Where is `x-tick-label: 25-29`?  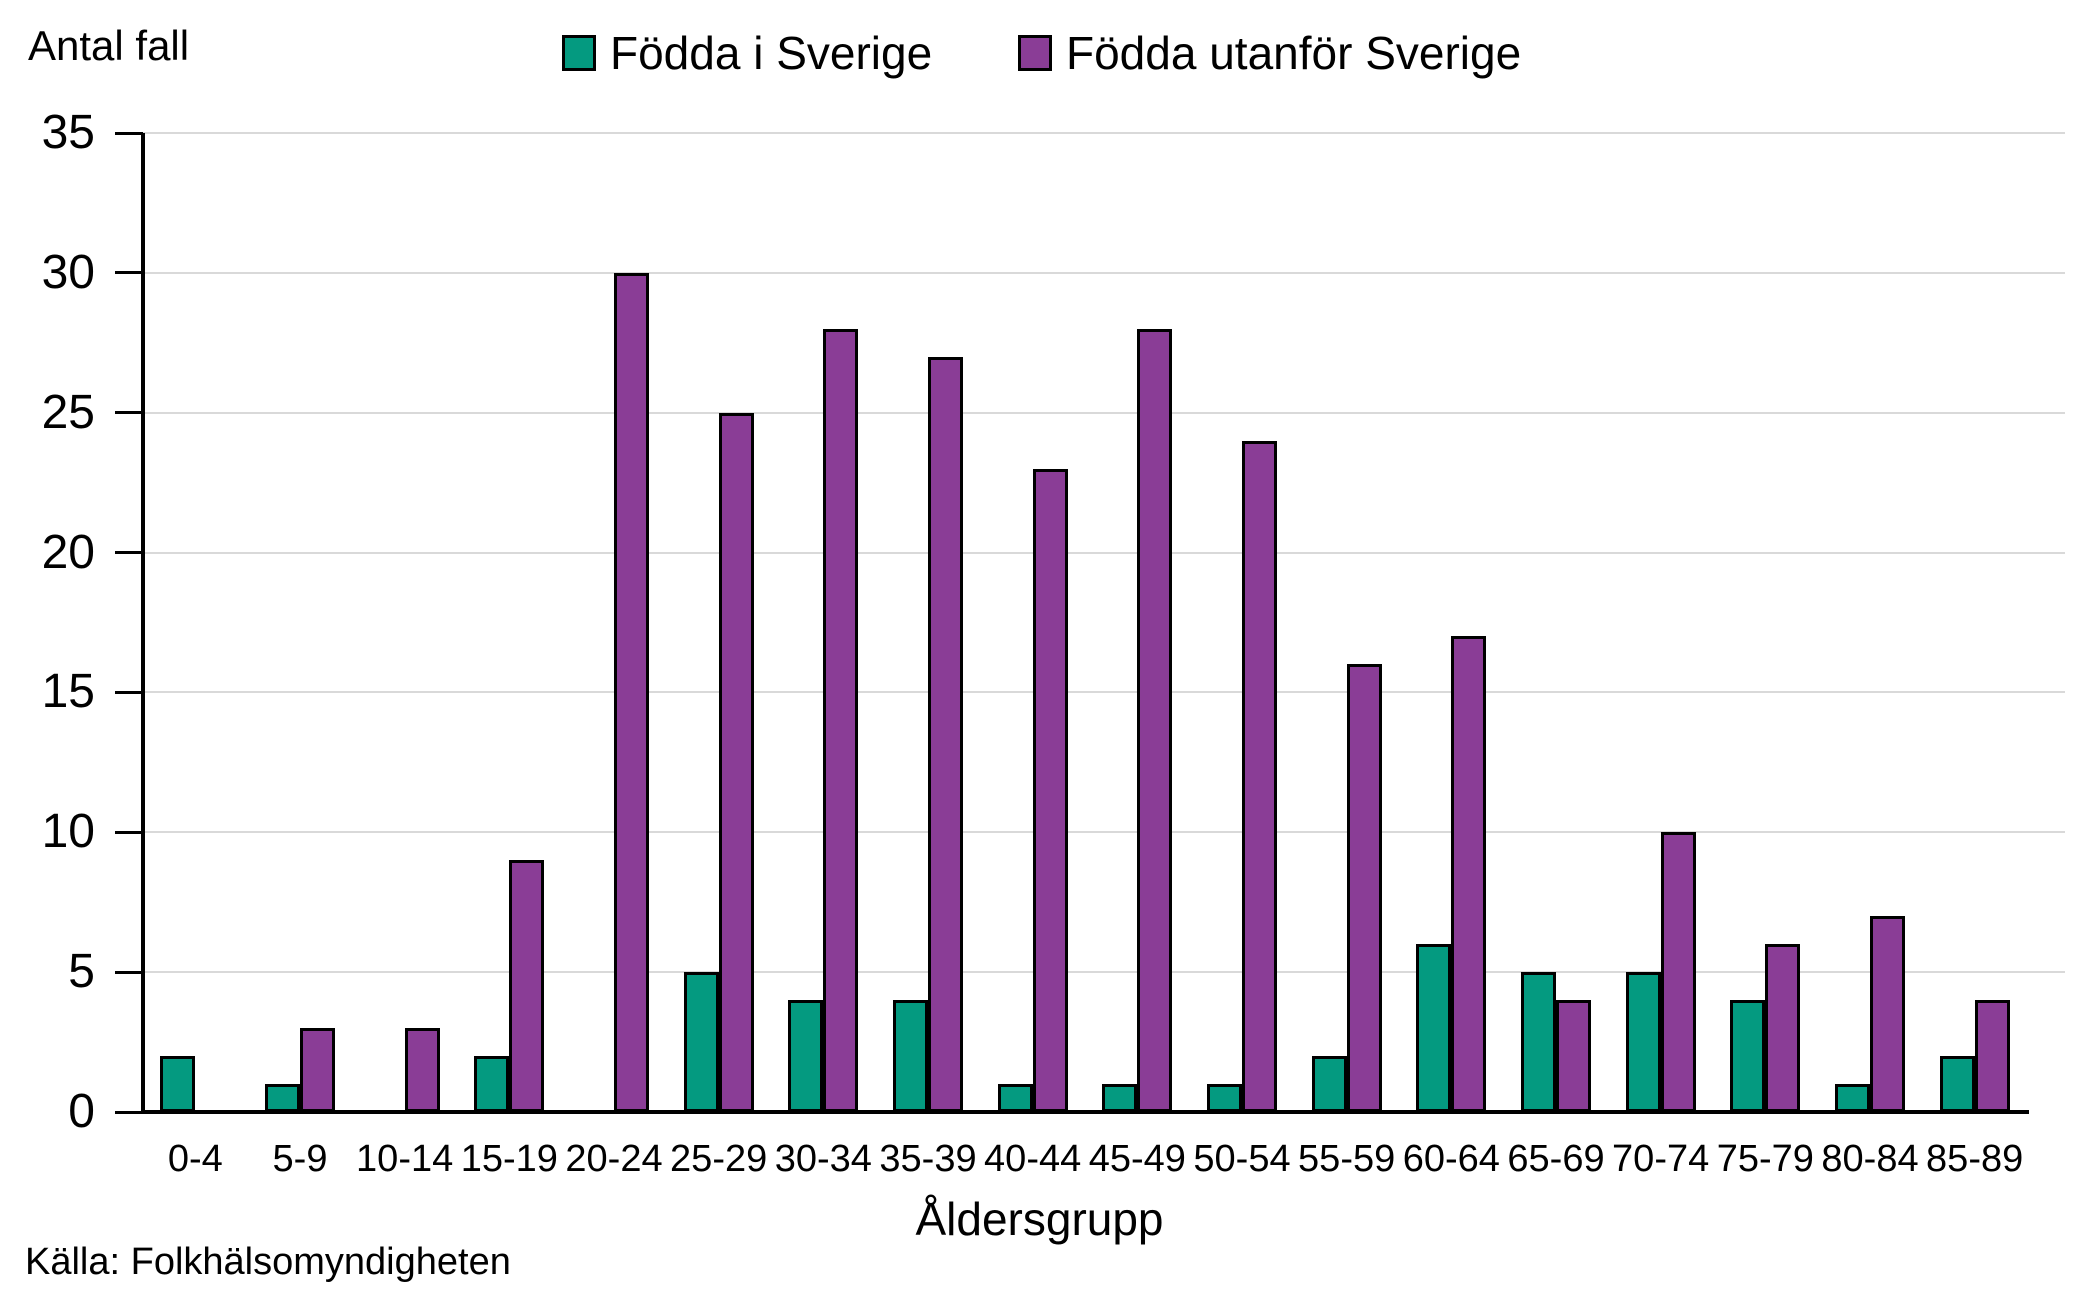
x-tick-label: 25-29 is located at coordinates (719, 1159).